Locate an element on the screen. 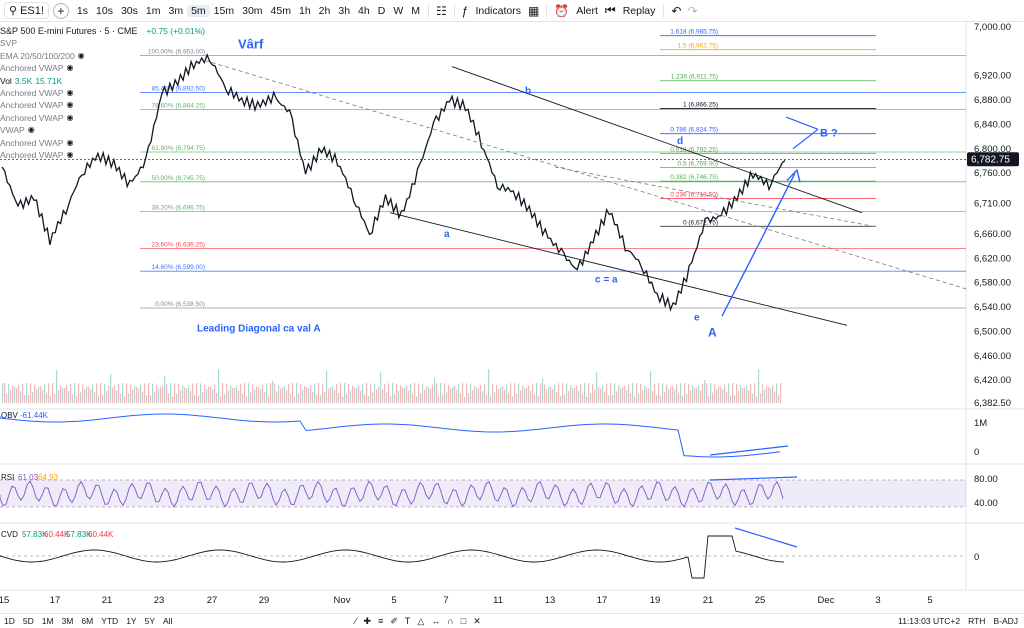 This screenshot has height=628, width=1024. clock-time: 11:13:03 UTC+2 is located at coordinates (929, 621).